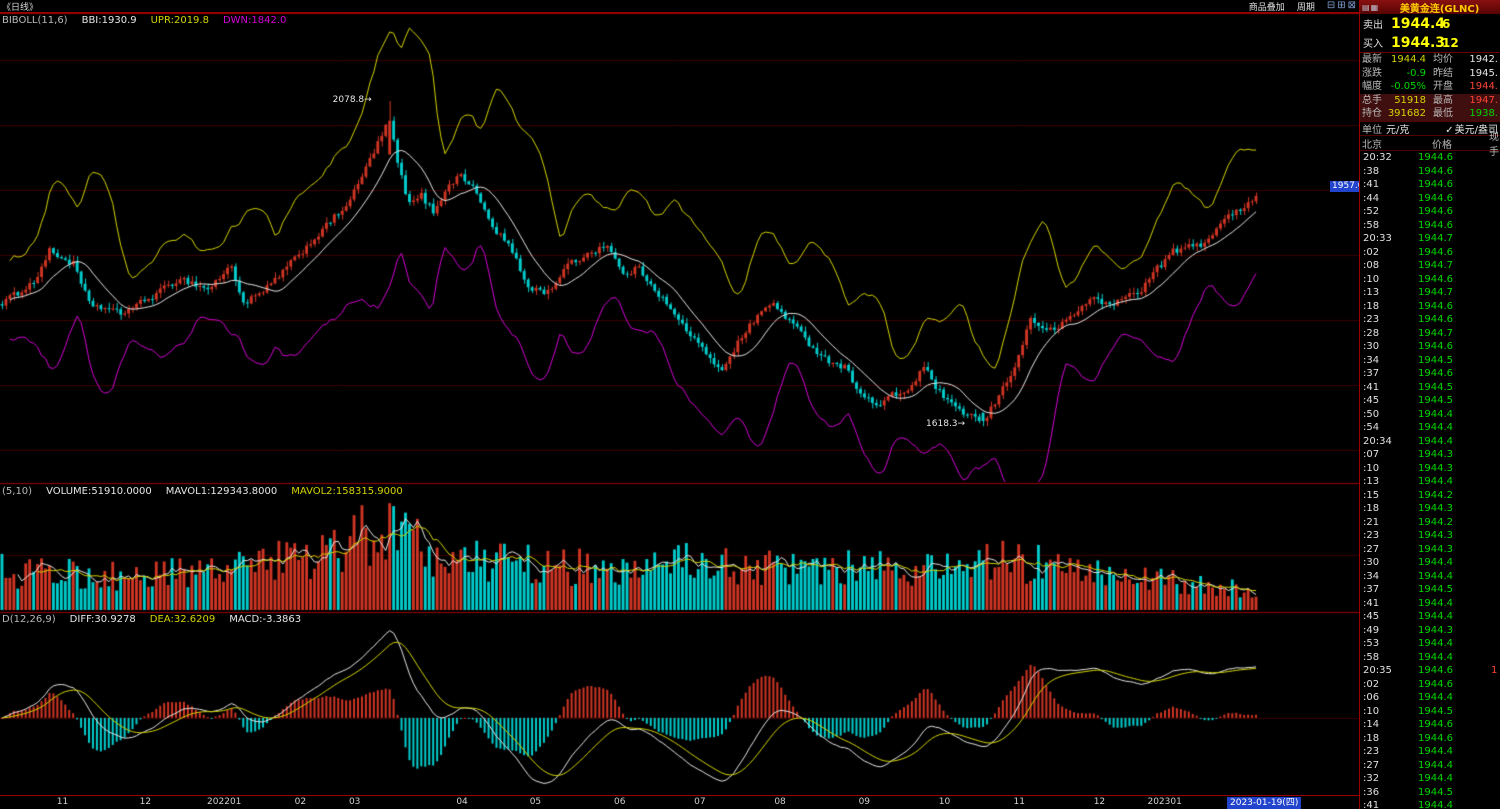 The height and width of the screenshot is (809, 1500). Describe the element at coordinates (1351, 5) in the screenshot. I see `close-icon: ⊠` at that location.